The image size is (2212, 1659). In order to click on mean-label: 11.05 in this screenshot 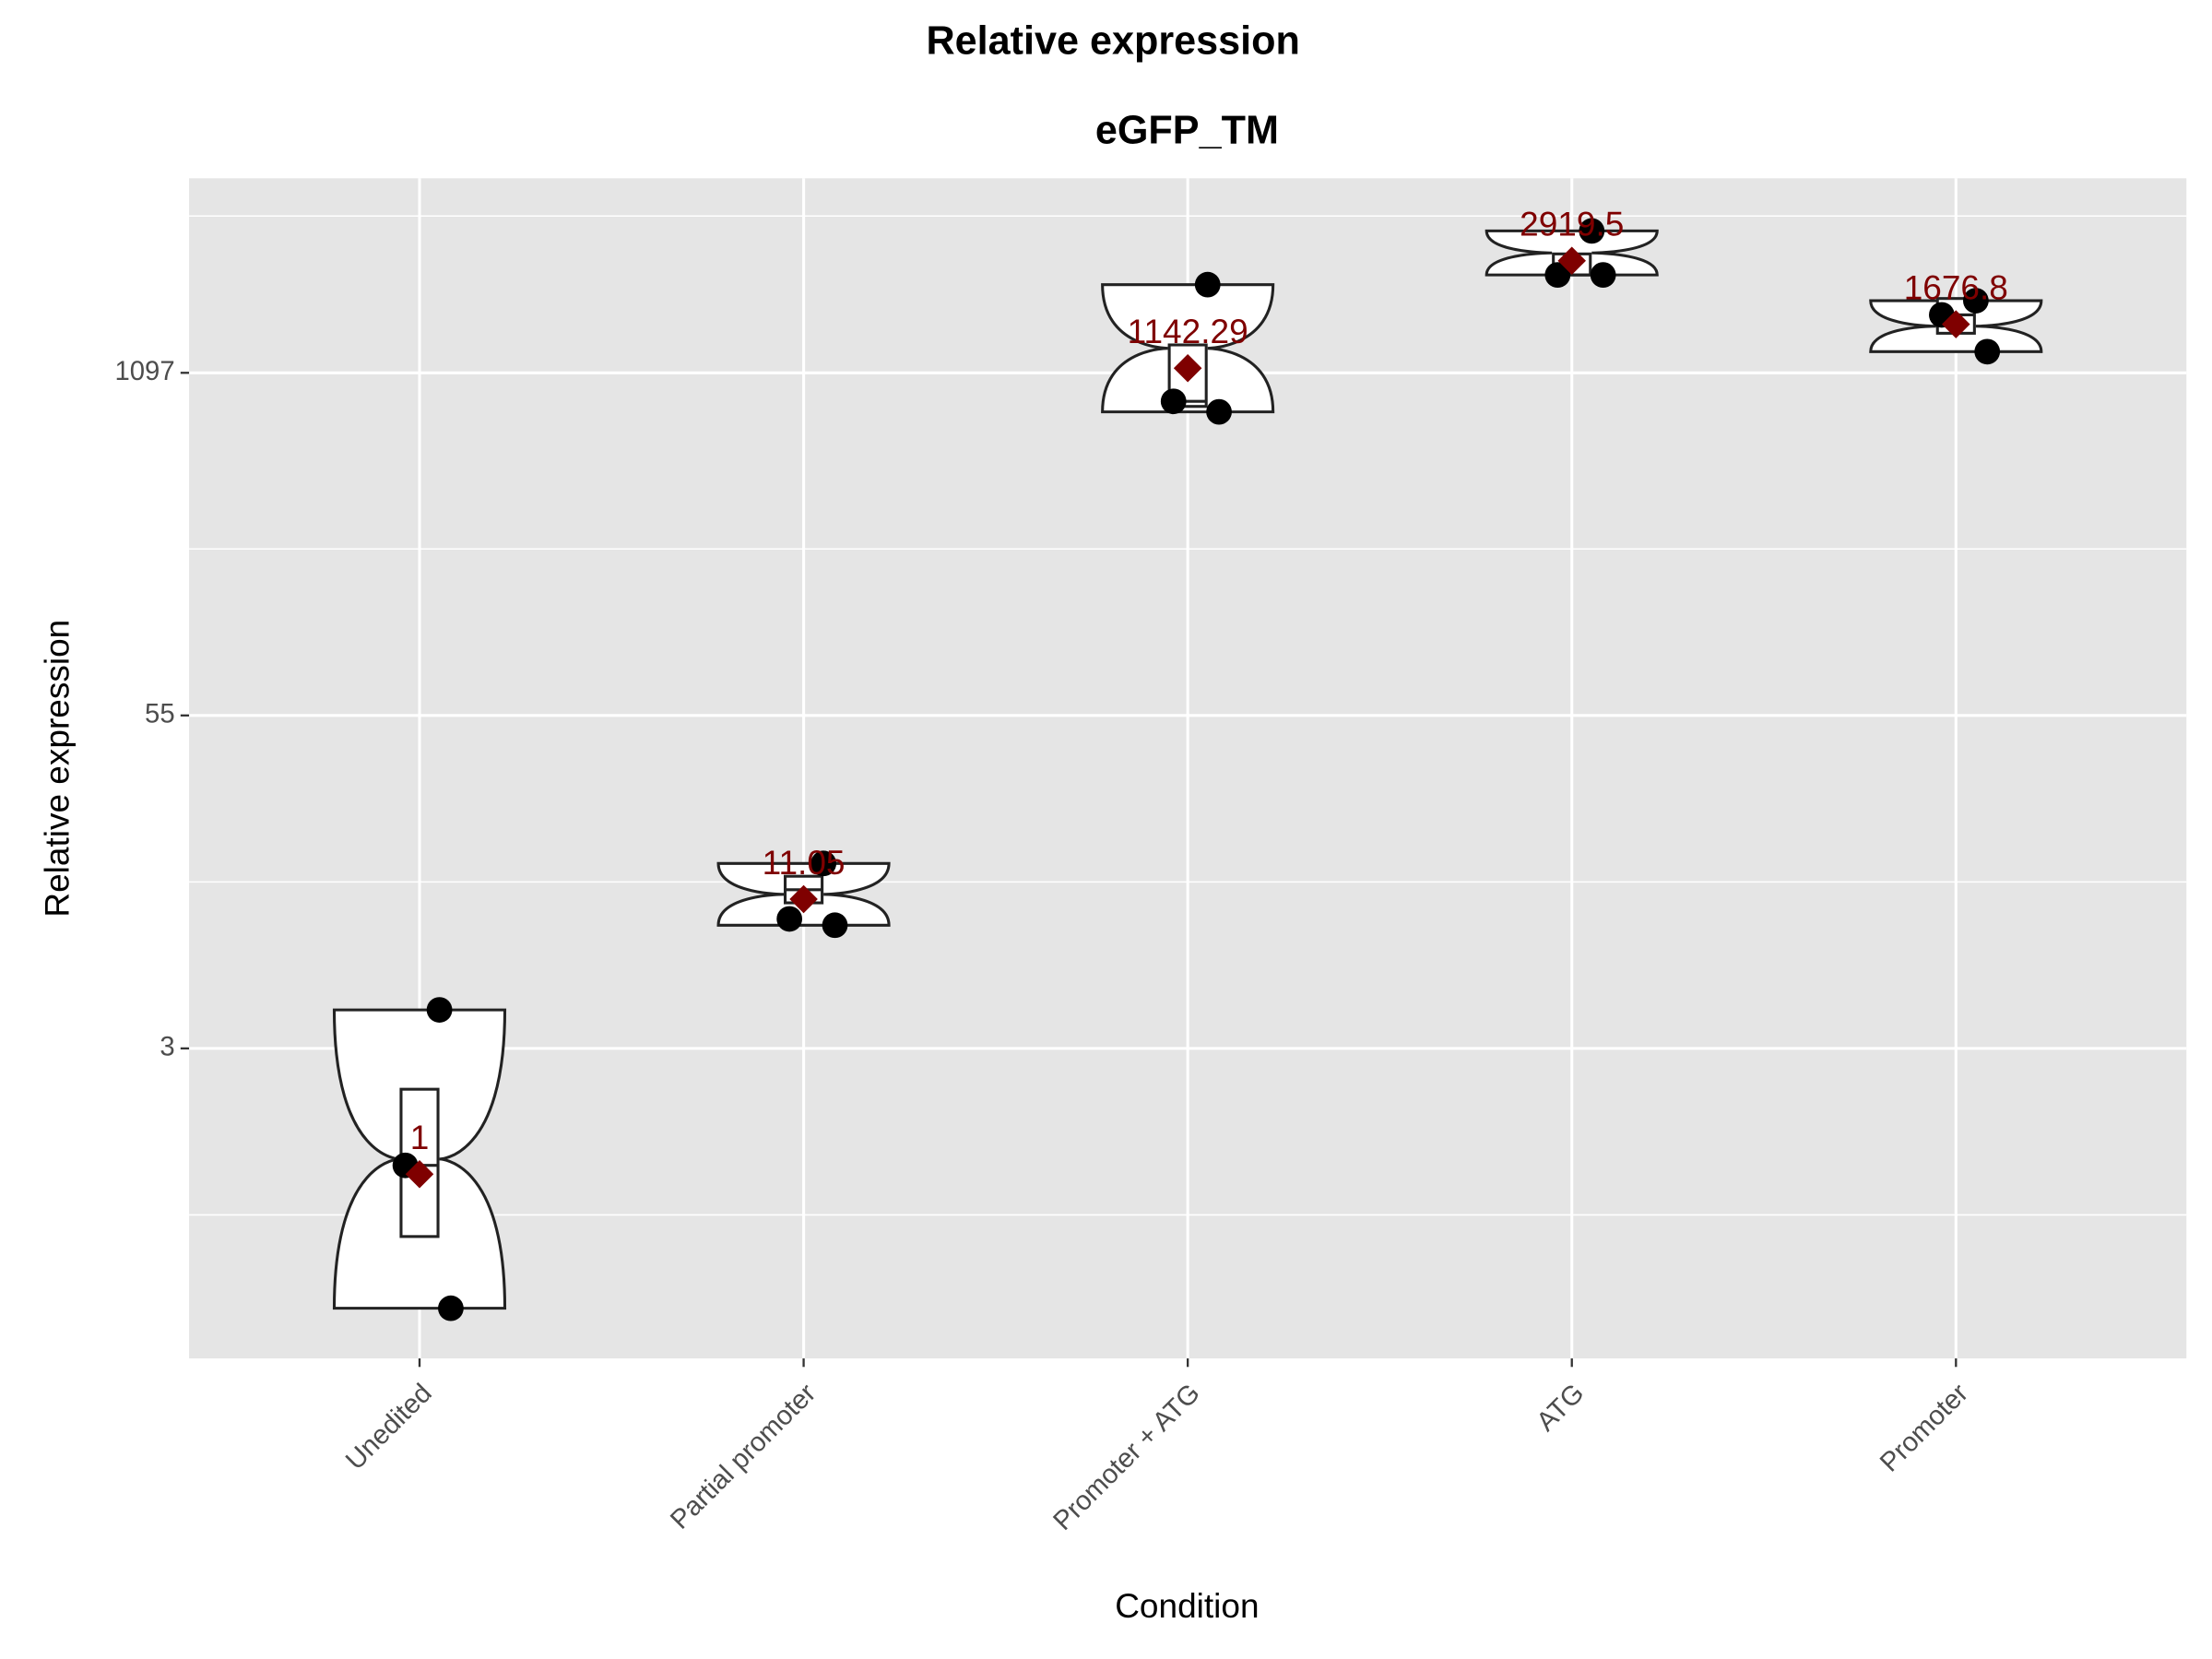, I will do `click(805, 863)`.